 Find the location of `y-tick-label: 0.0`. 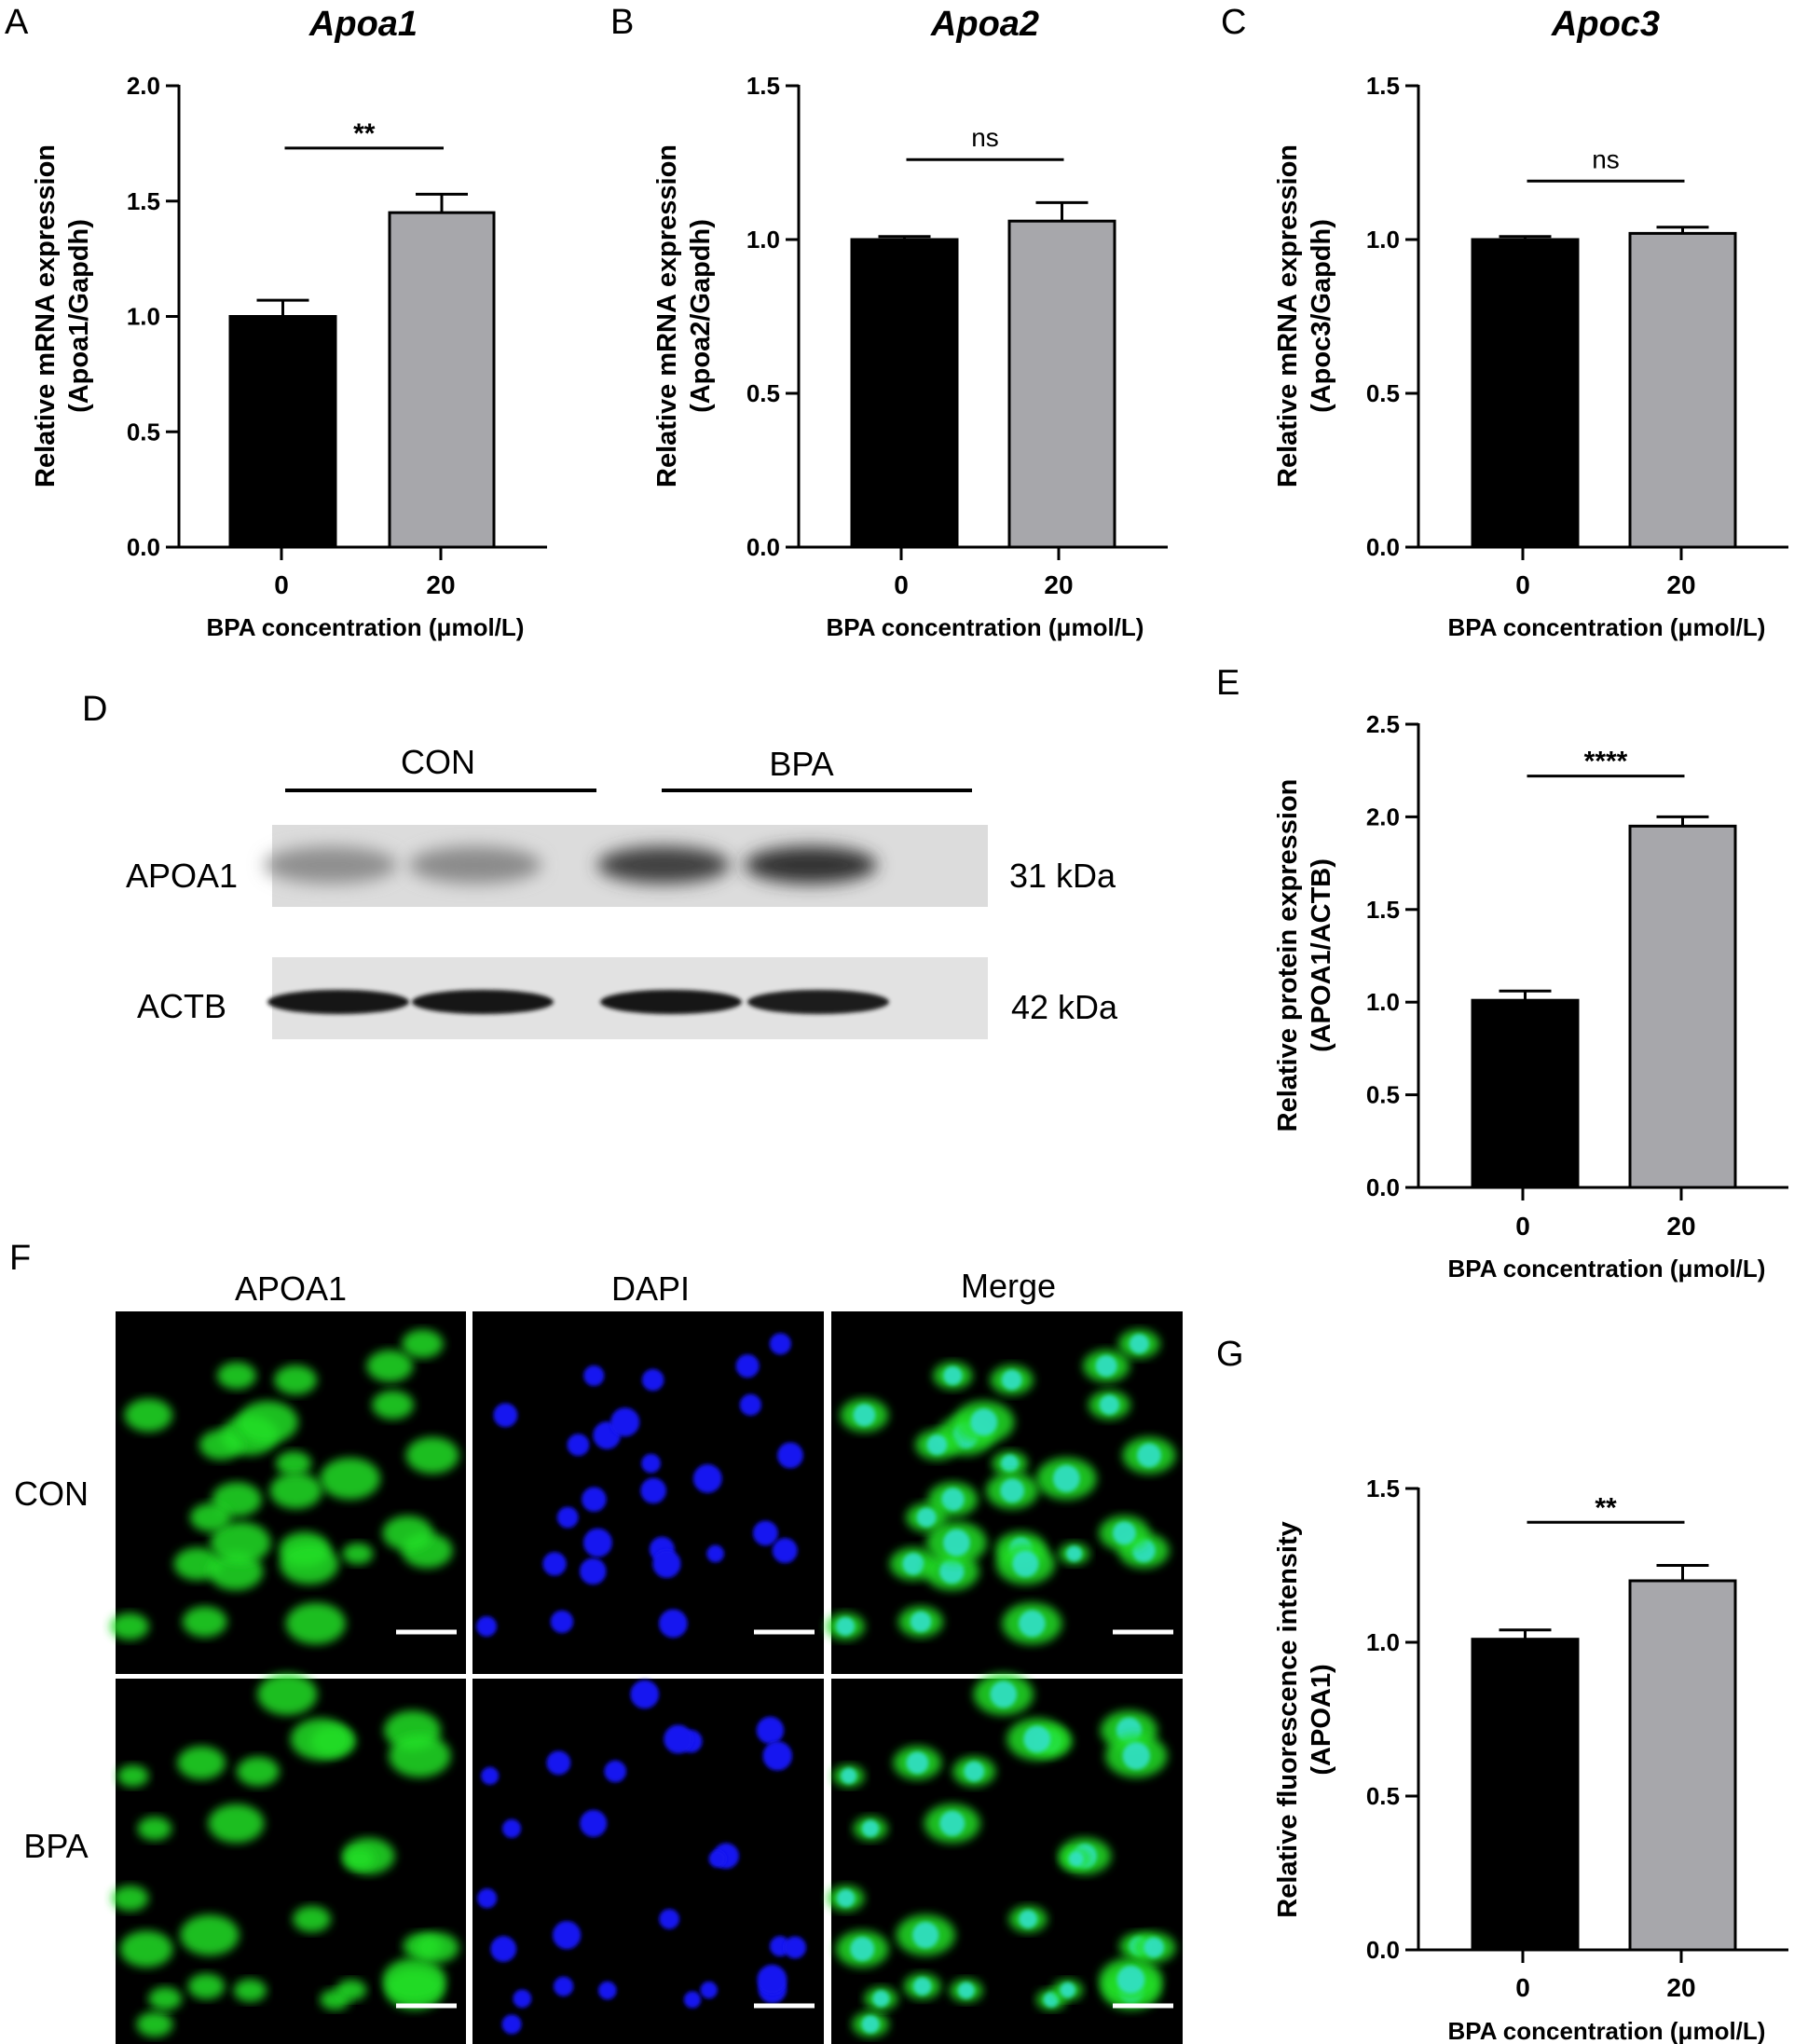

y-tick-label: 0.0 is located at coordinates (1383, 1187).